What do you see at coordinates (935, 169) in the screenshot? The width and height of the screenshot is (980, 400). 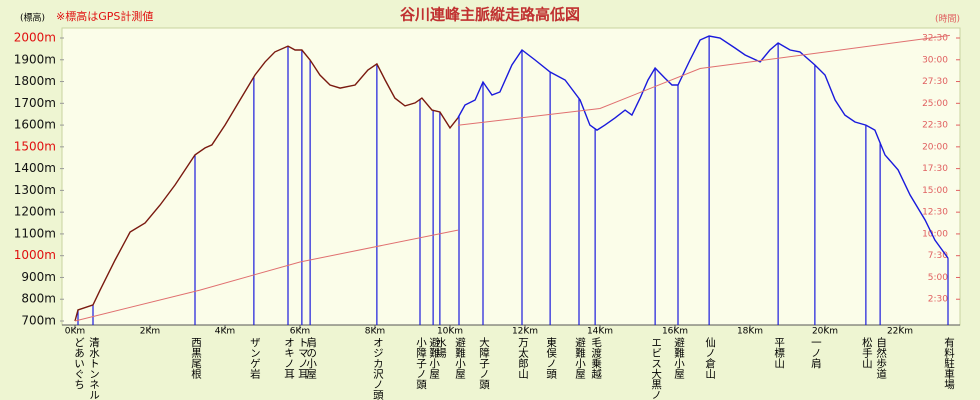 I see `y2-tick-label: 17:30` at bounding box center [935, 169].